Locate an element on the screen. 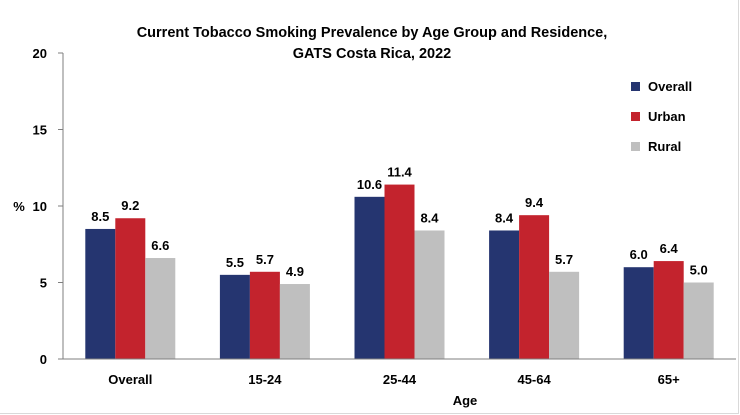 This screenshot has width=740, height=415. data-label: 5.0 is located at coordinates (699, 270).